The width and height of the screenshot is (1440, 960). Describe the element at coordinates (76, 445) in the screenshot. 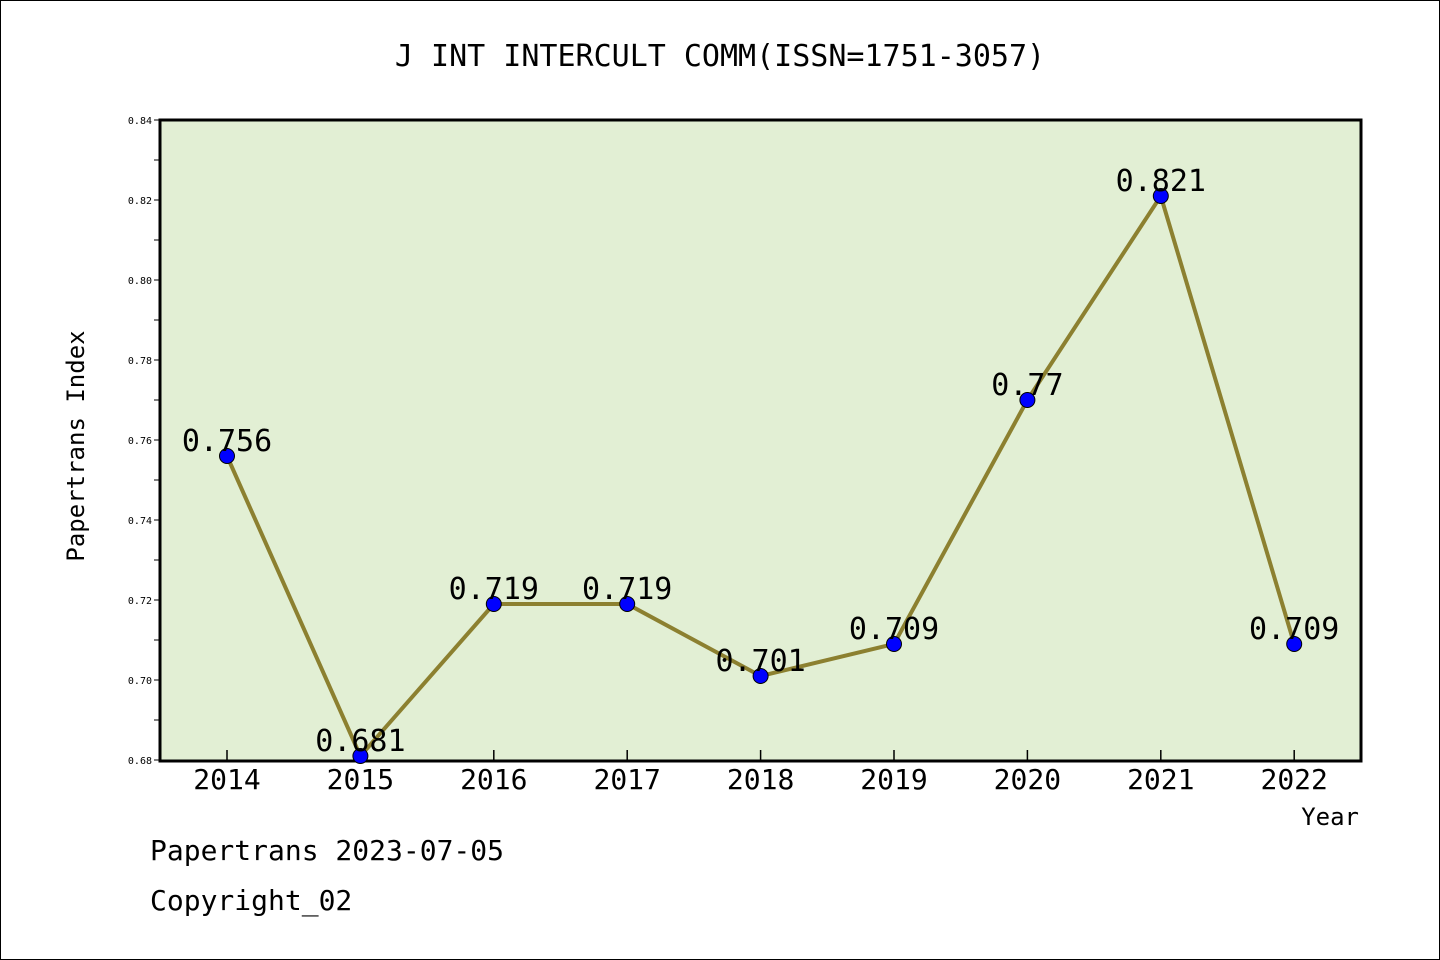

I see `y-axis-label: Papertrans Index` at that location.